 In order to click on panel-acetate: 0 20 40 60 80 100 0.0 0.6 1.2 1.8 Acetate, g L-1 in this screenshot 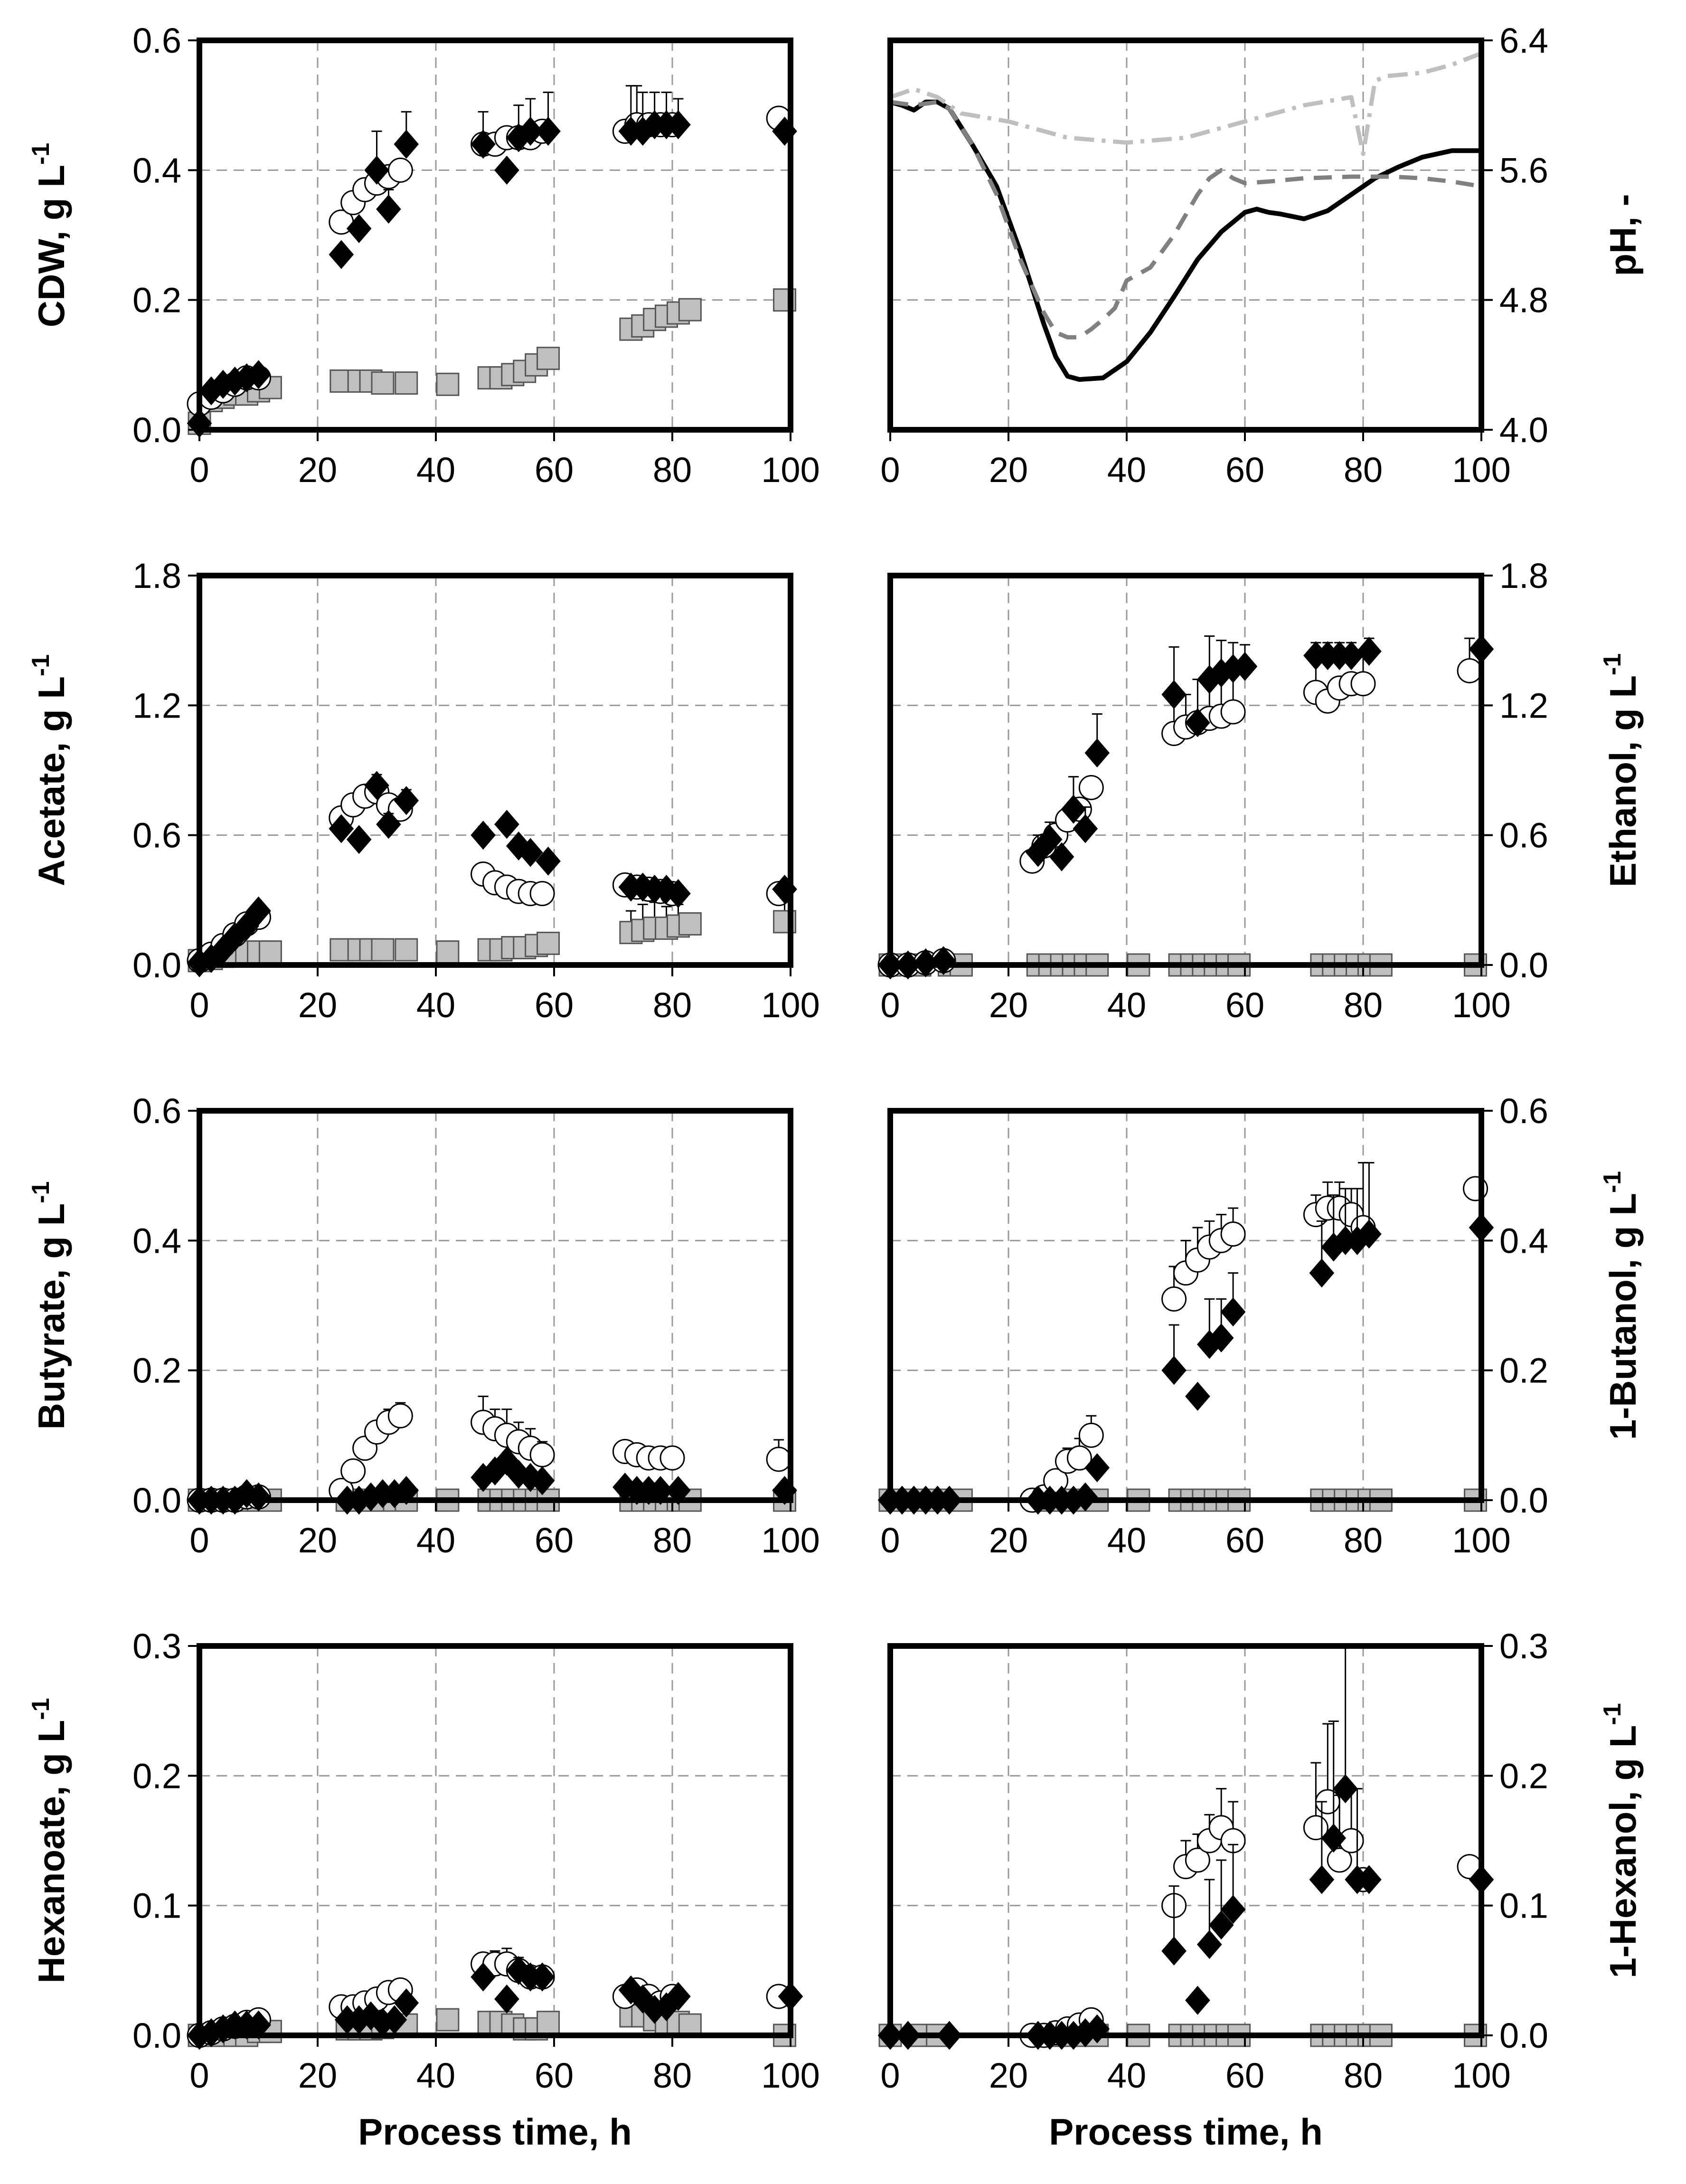, I will do `click(423, 790)`.